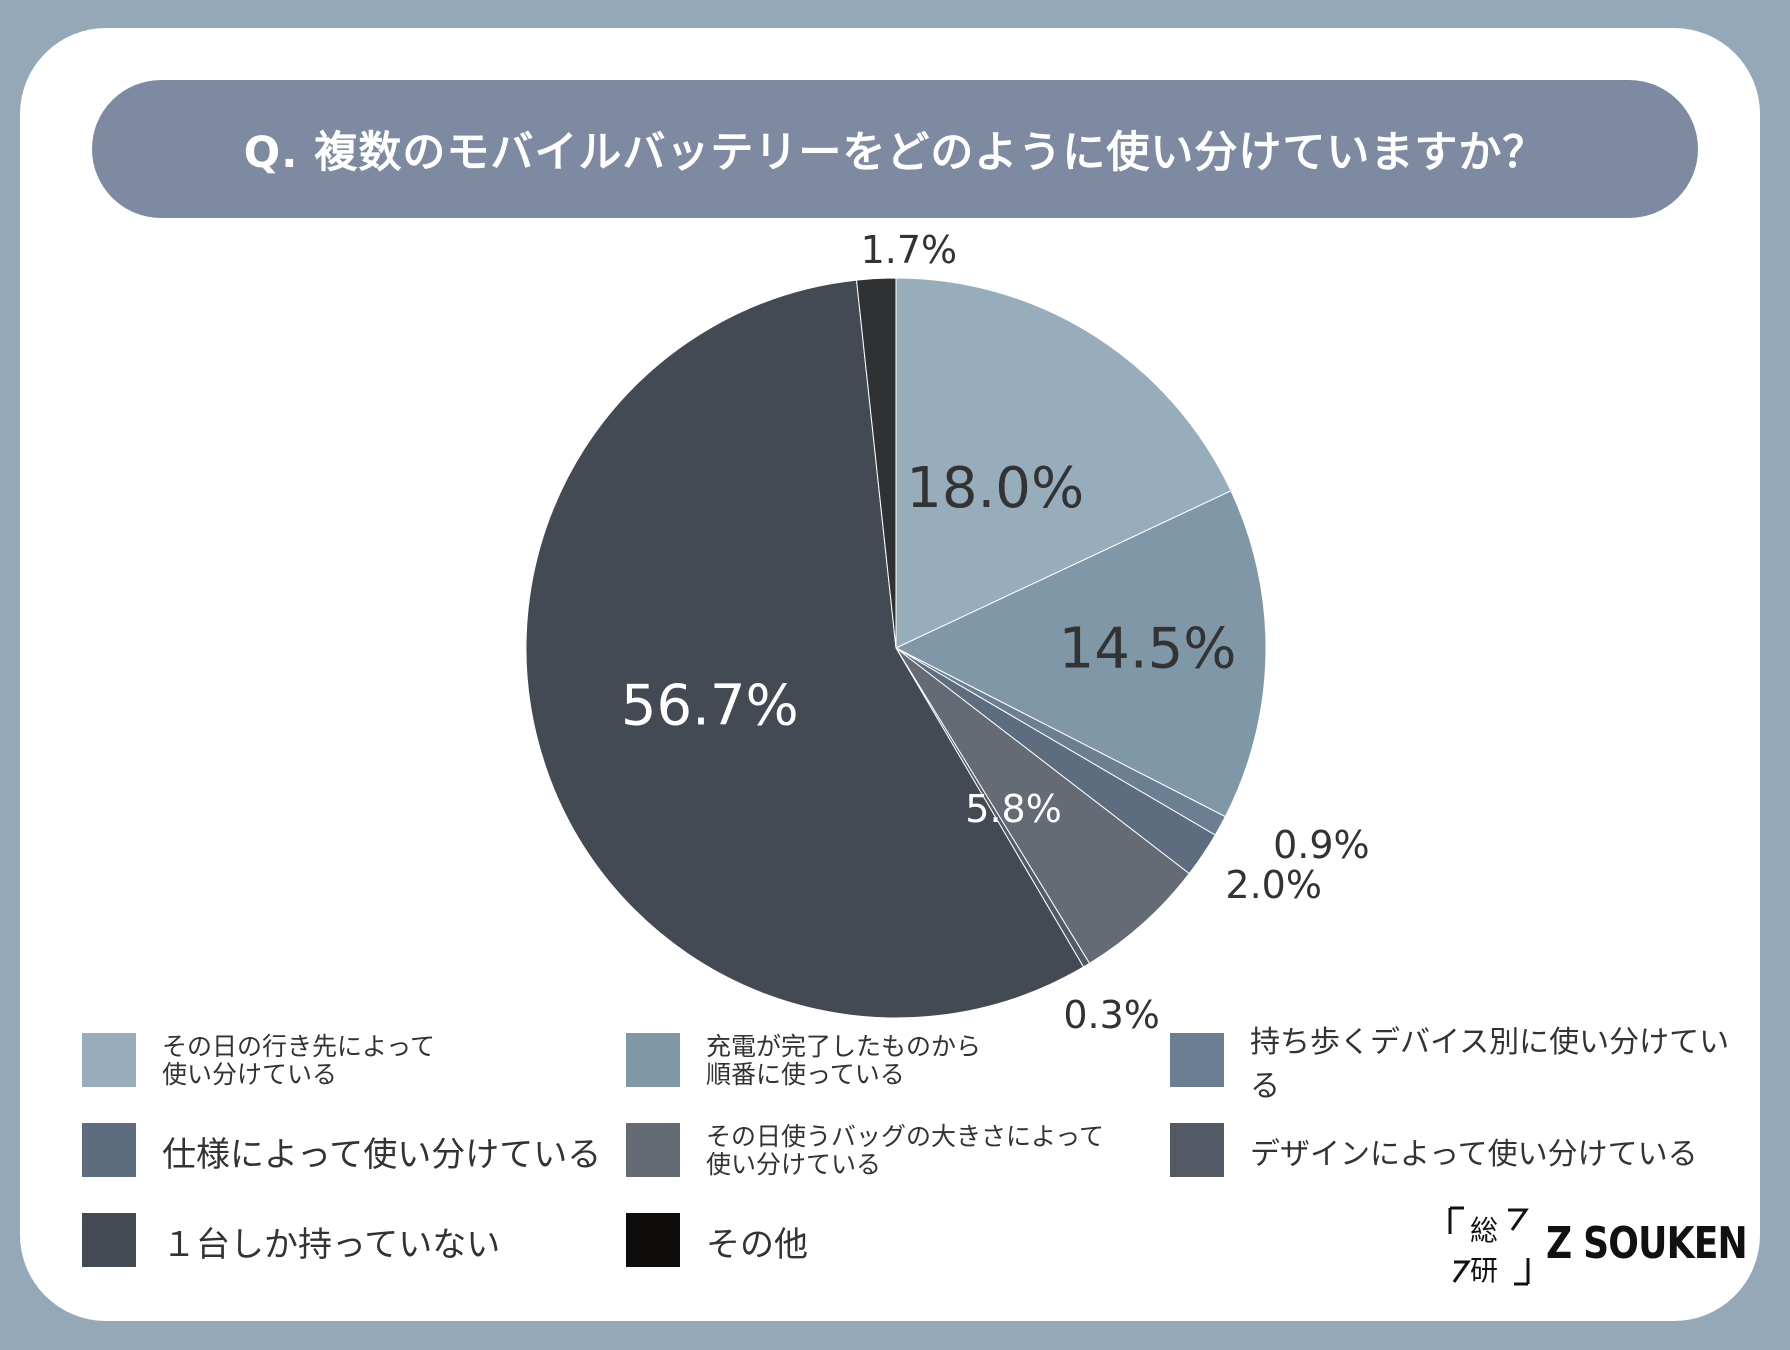 This screenshot has width=1790, height=1350. I want to click on legend-item: その他, so click(886, 1241).